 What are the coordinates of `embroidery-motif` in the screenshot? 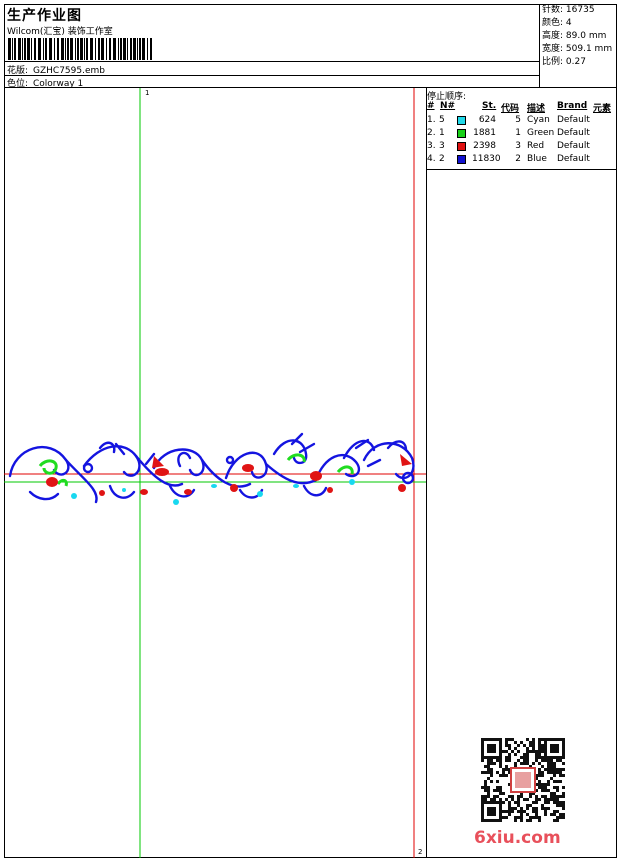 It's located at (211, 468).